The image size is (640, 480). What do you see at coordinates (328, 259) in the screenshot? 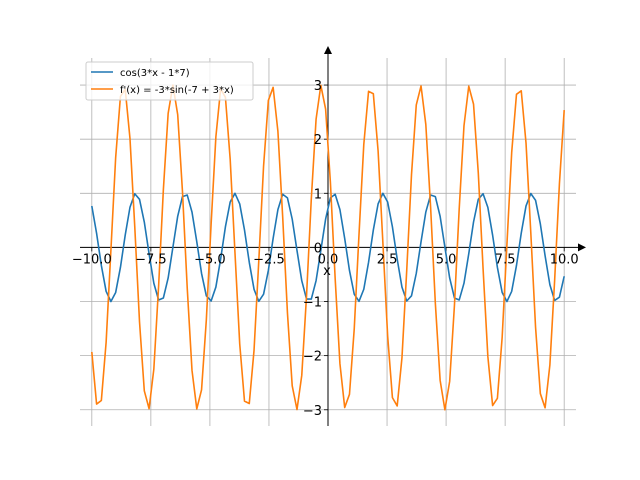
I see `x-tick-label: 0.0` at bounding box center [328, 259].